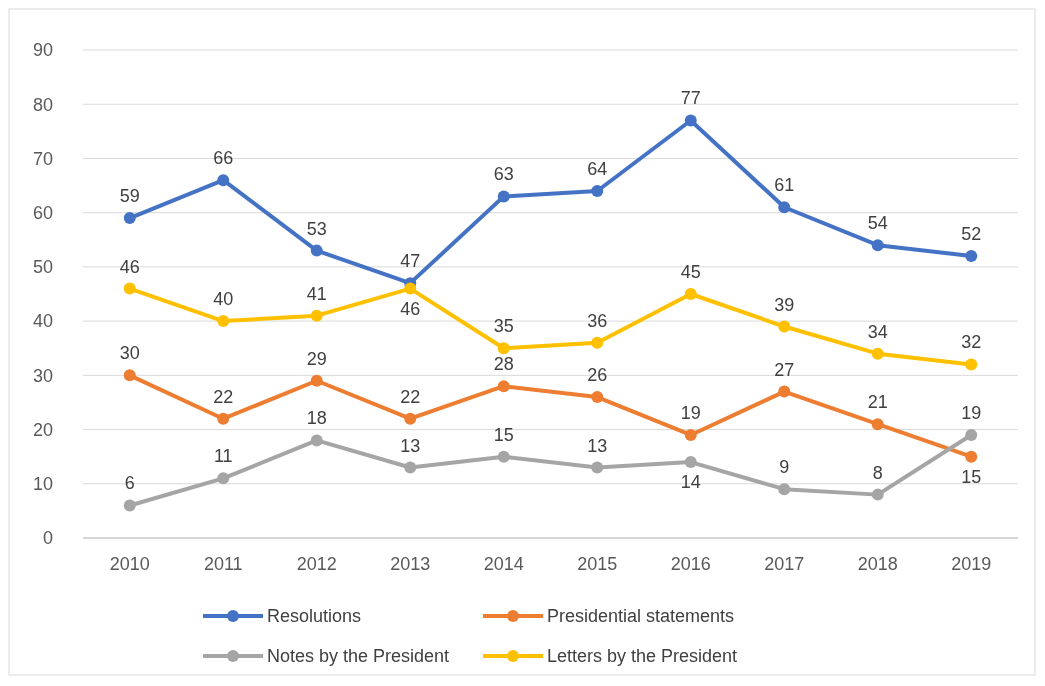  What do you see at coordinates (642, 656) in the screenshot?
I see `legend-label: Letters by the President` at bounding box center [642, 656].